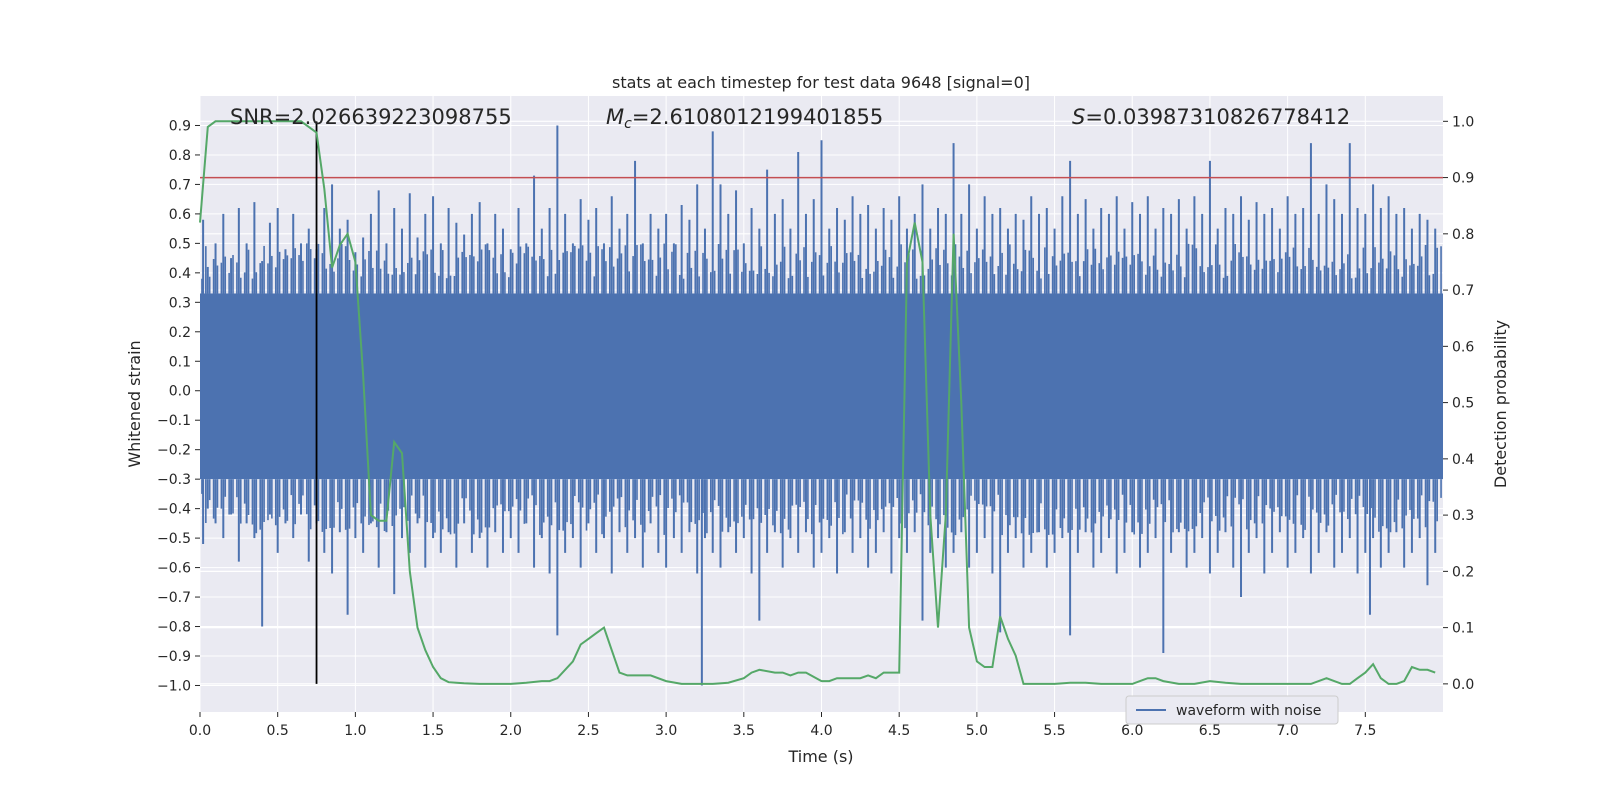 This screenshot has height=800, width=1600. Describe the element at coordinates (1463, 460) in the screenshot. I see `y-right-tick-label: 0.4` at that location.